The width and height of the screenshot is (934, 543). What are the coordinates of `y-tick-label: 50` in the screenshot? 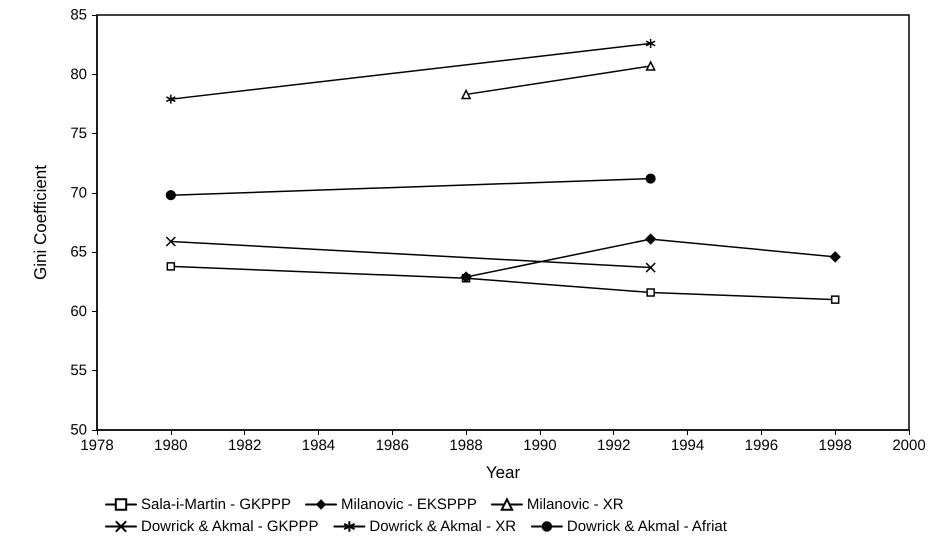 It's located at (78, 430).